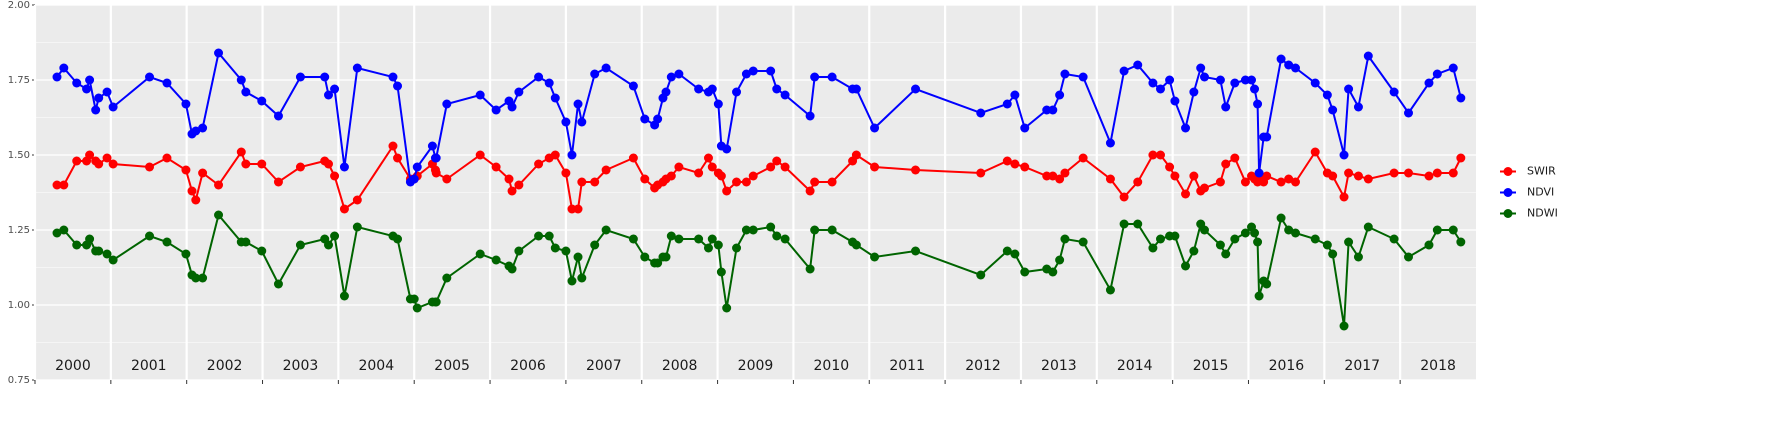 The height and width of the screenshot is (442, 1773). I want to click on x-tick-label: 2007, so click(604, 366).